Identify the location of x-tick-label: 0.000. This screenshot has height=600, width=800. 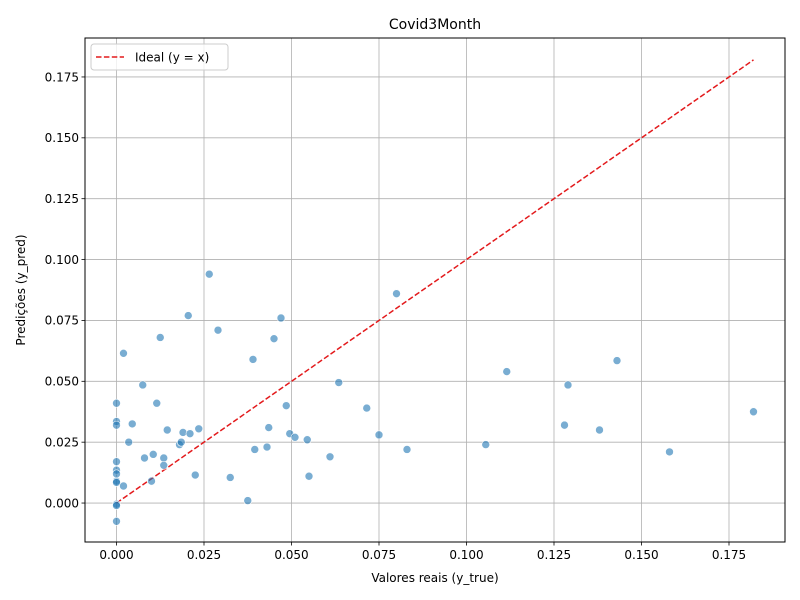
(116, 555).